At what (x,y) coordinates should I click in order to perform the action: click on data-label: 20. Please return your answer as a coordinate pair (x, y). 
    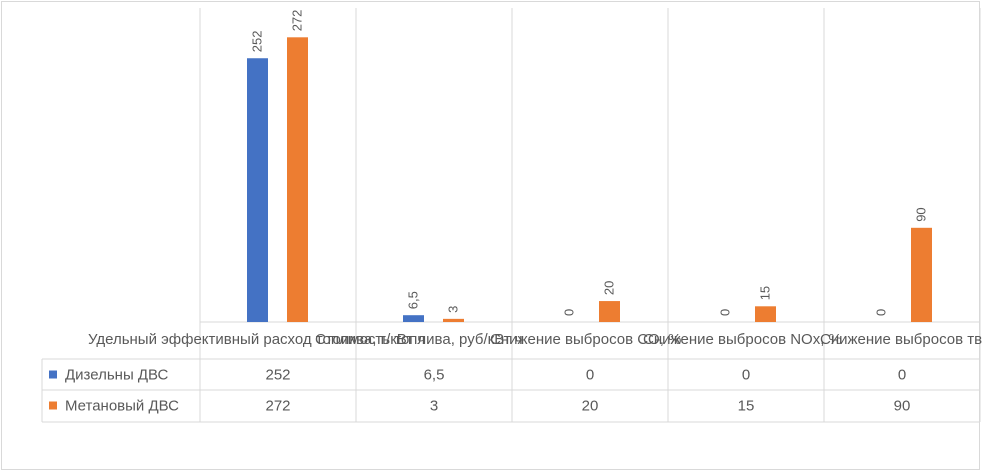
    Looking at the image, I should click on (609, 288).